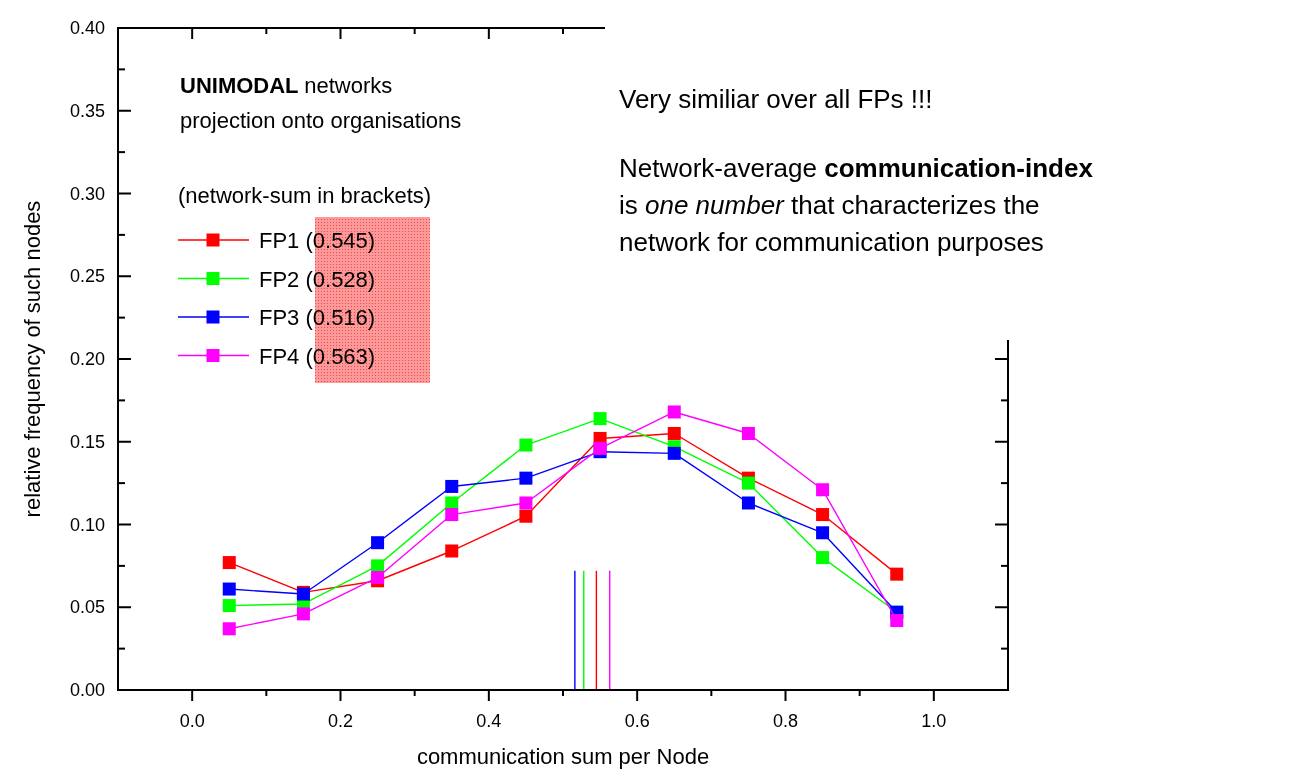  I want to click on x-tick-label: 0.6, so click(637, 721).